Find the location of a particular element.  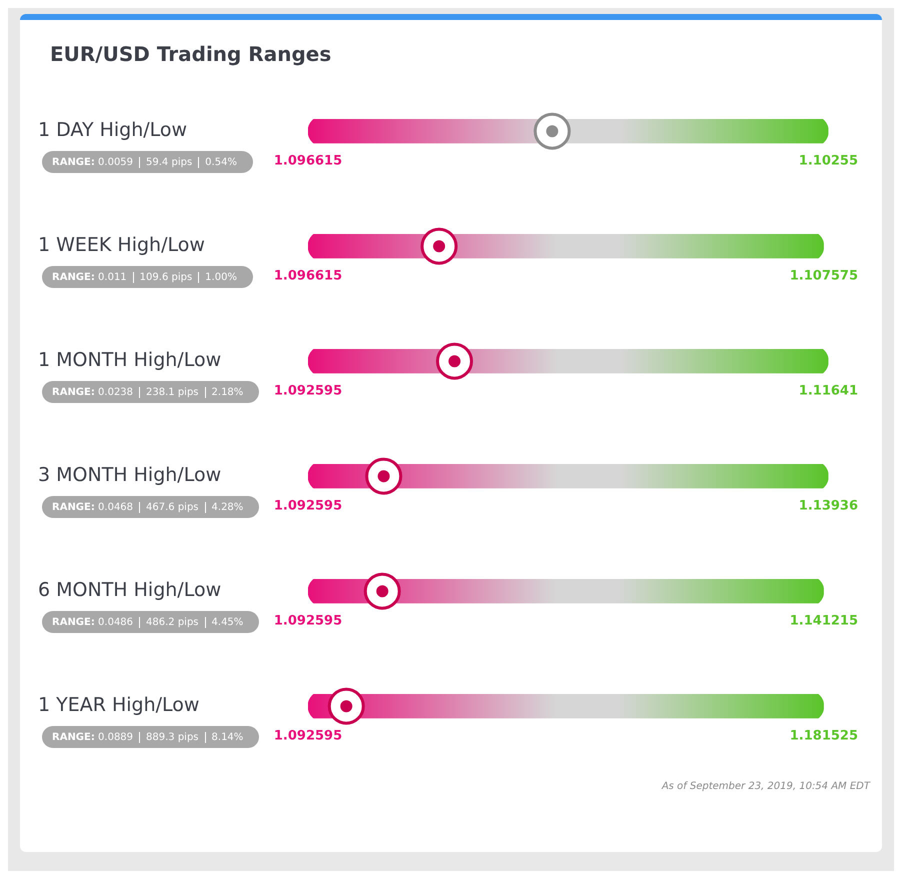

x-tick-label: 1.141215 is located at coordinates (824, 621).